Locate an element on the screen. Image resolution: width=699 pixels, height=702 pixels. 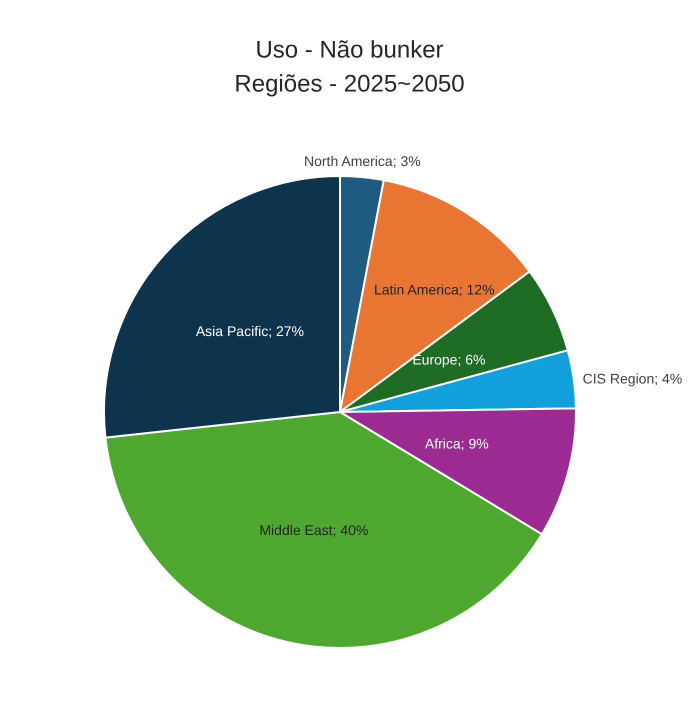
chart-title: Uso - Não bunker Regiões - 2025~2050 is located at coordinates (349, 67).